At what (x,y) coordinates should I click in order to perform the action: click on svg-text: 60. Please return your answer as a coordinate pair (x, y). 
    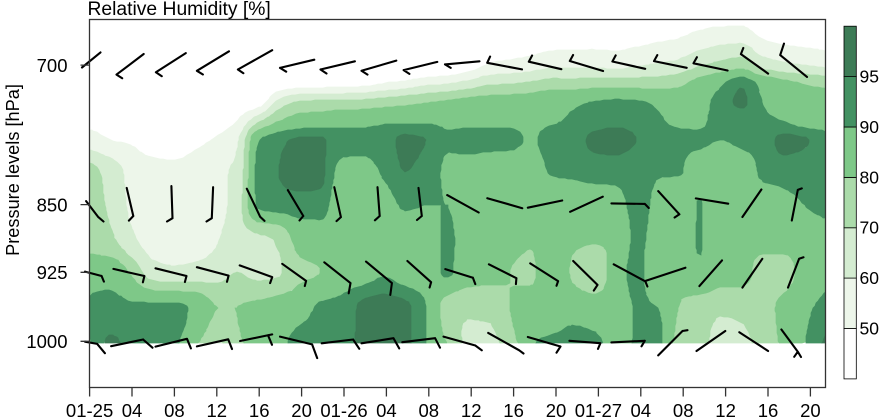
    Looking at the image, I should click on (870, 278).